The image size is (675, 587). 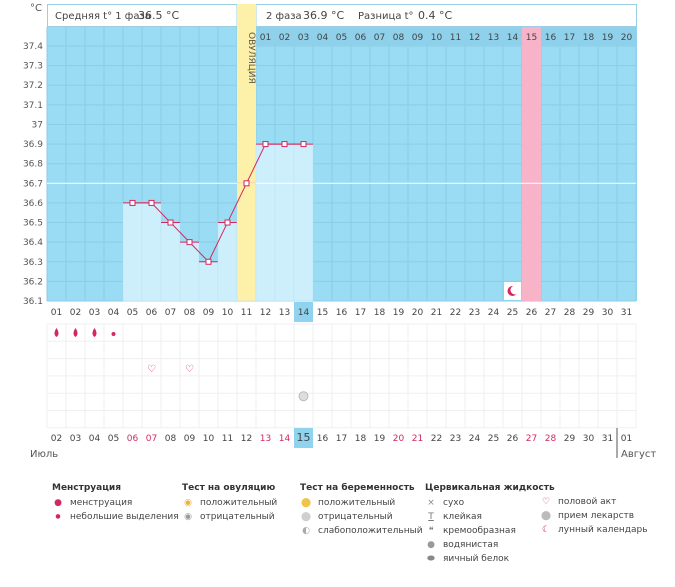 What do you see at coordinates (475, 439) in the screenshot?
I see `date-label: 24` at bounding box center [475, 439].